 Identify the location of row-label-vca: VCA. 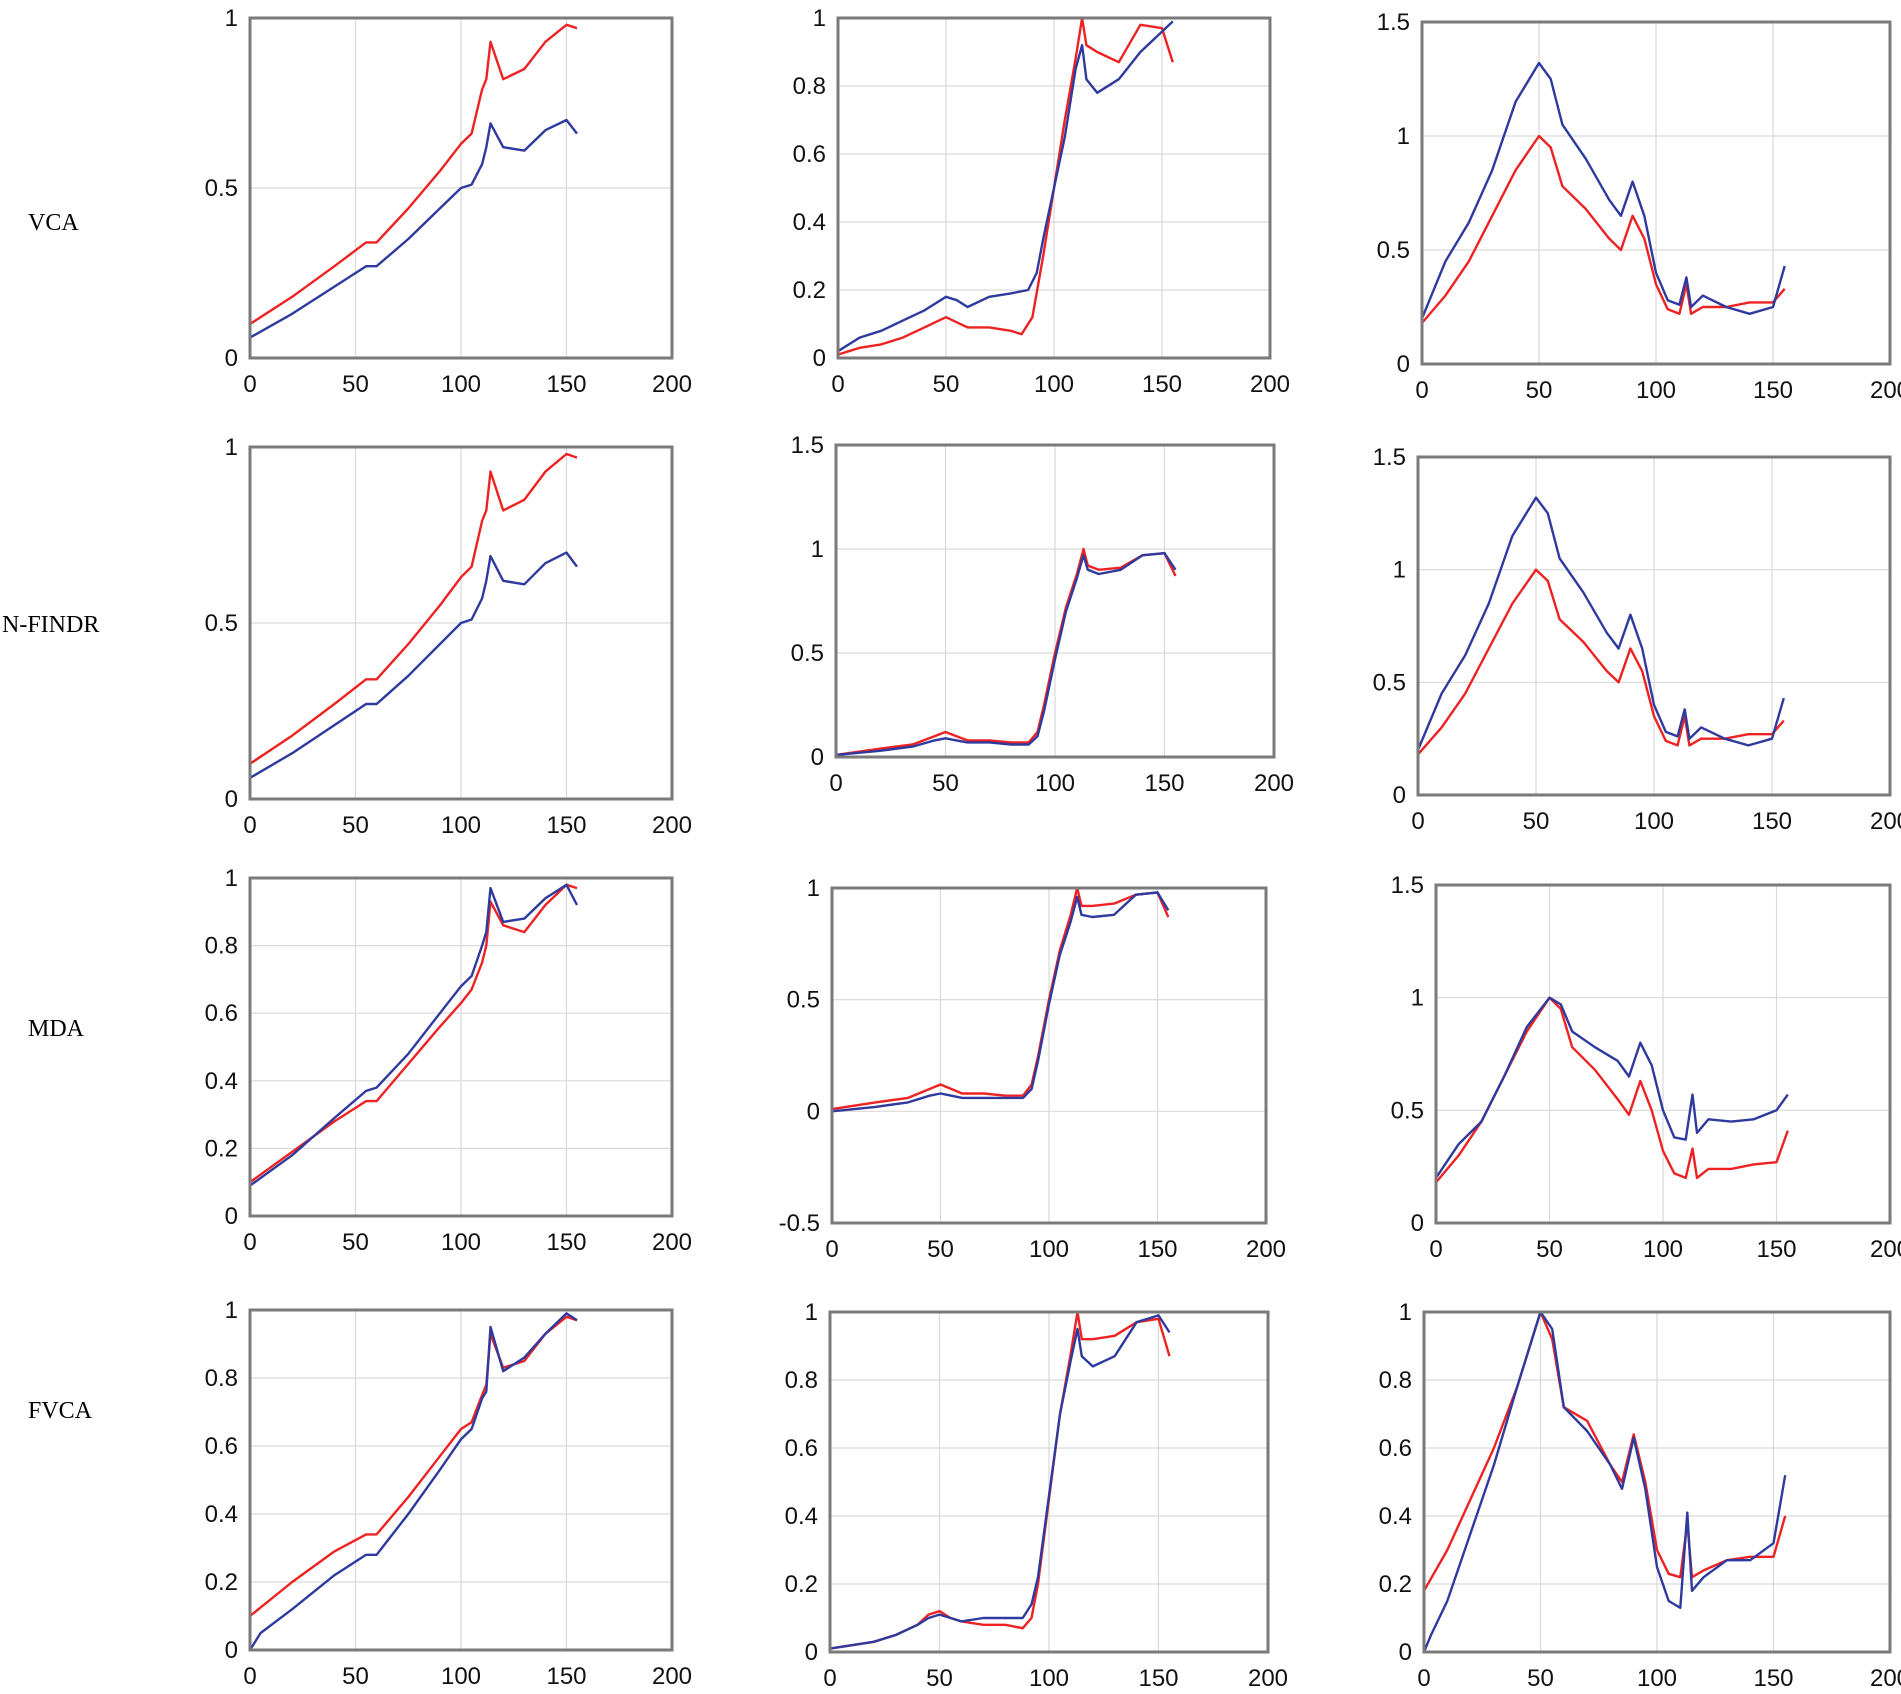
(53, 223).